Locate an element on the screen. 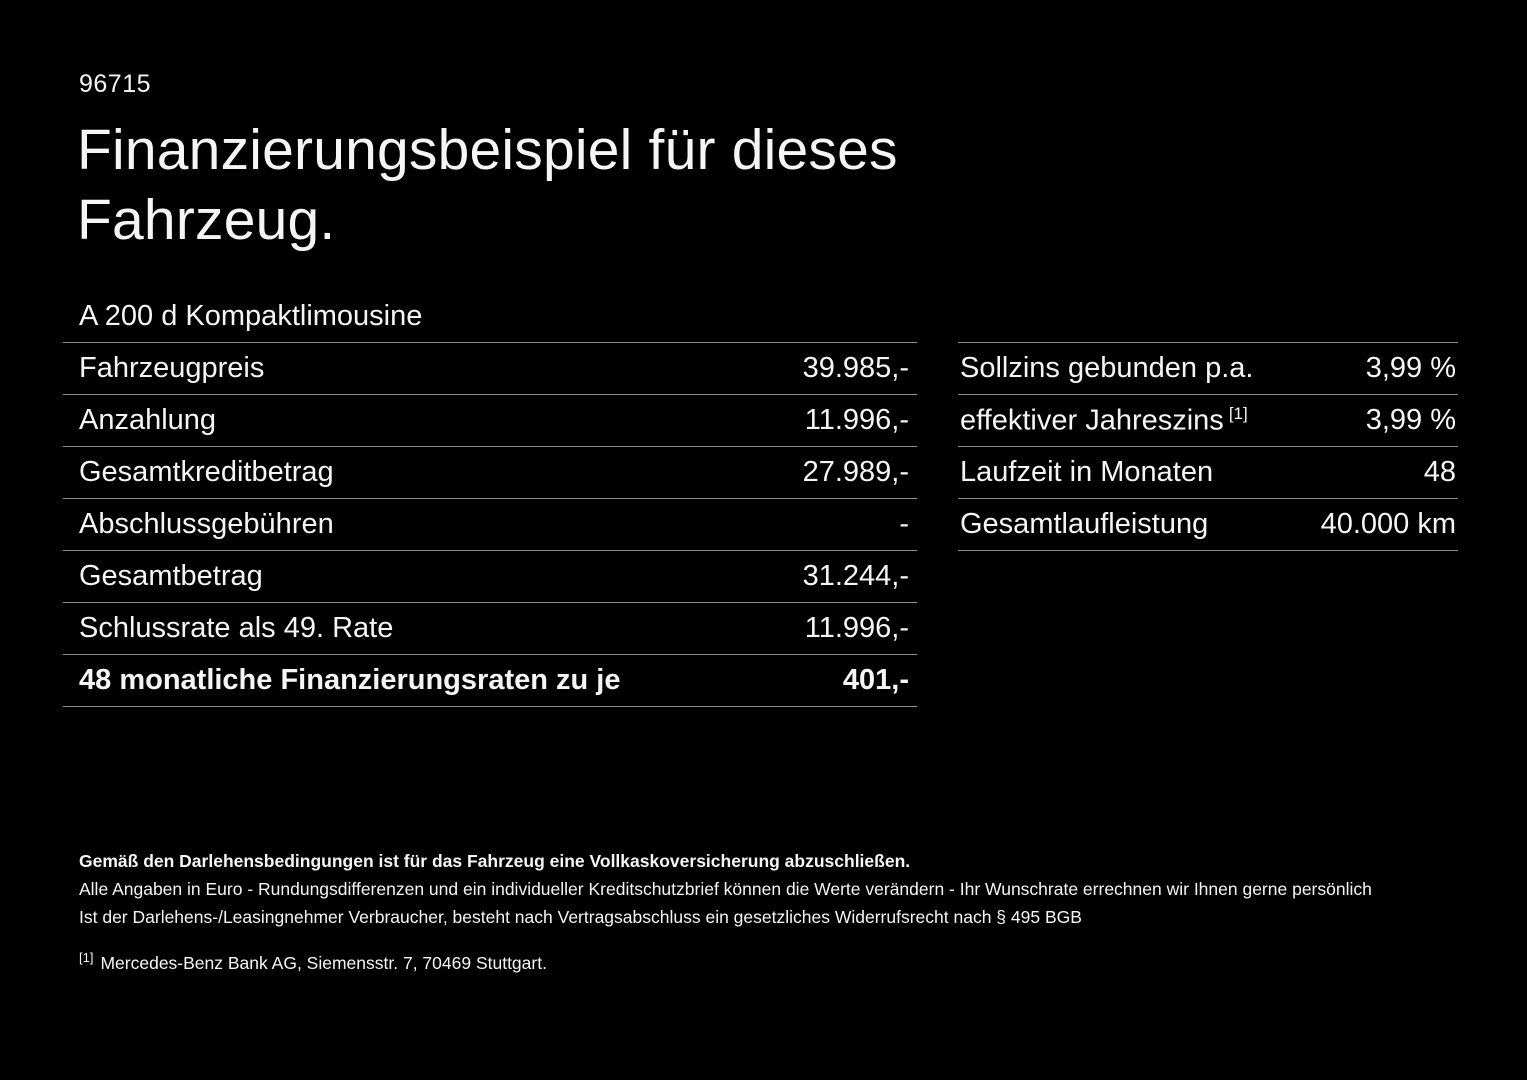 The width and height of the screenshot is (1527, 1080). offer-code: 96715 is located at coordinates (115, 84).